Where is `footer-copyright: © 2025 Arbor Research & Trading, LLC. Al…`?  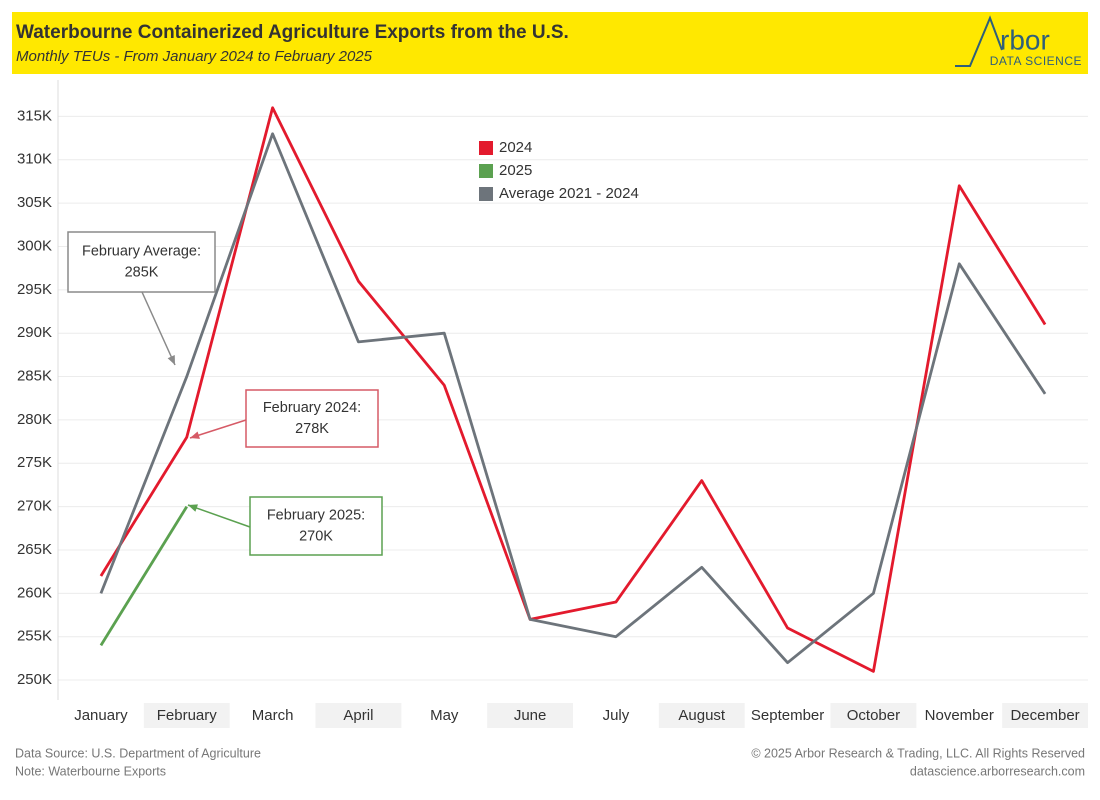
footer-copyright: © 2025 Arbor Research & Trading, LLC. Al… is located at coordinates (918, 753).